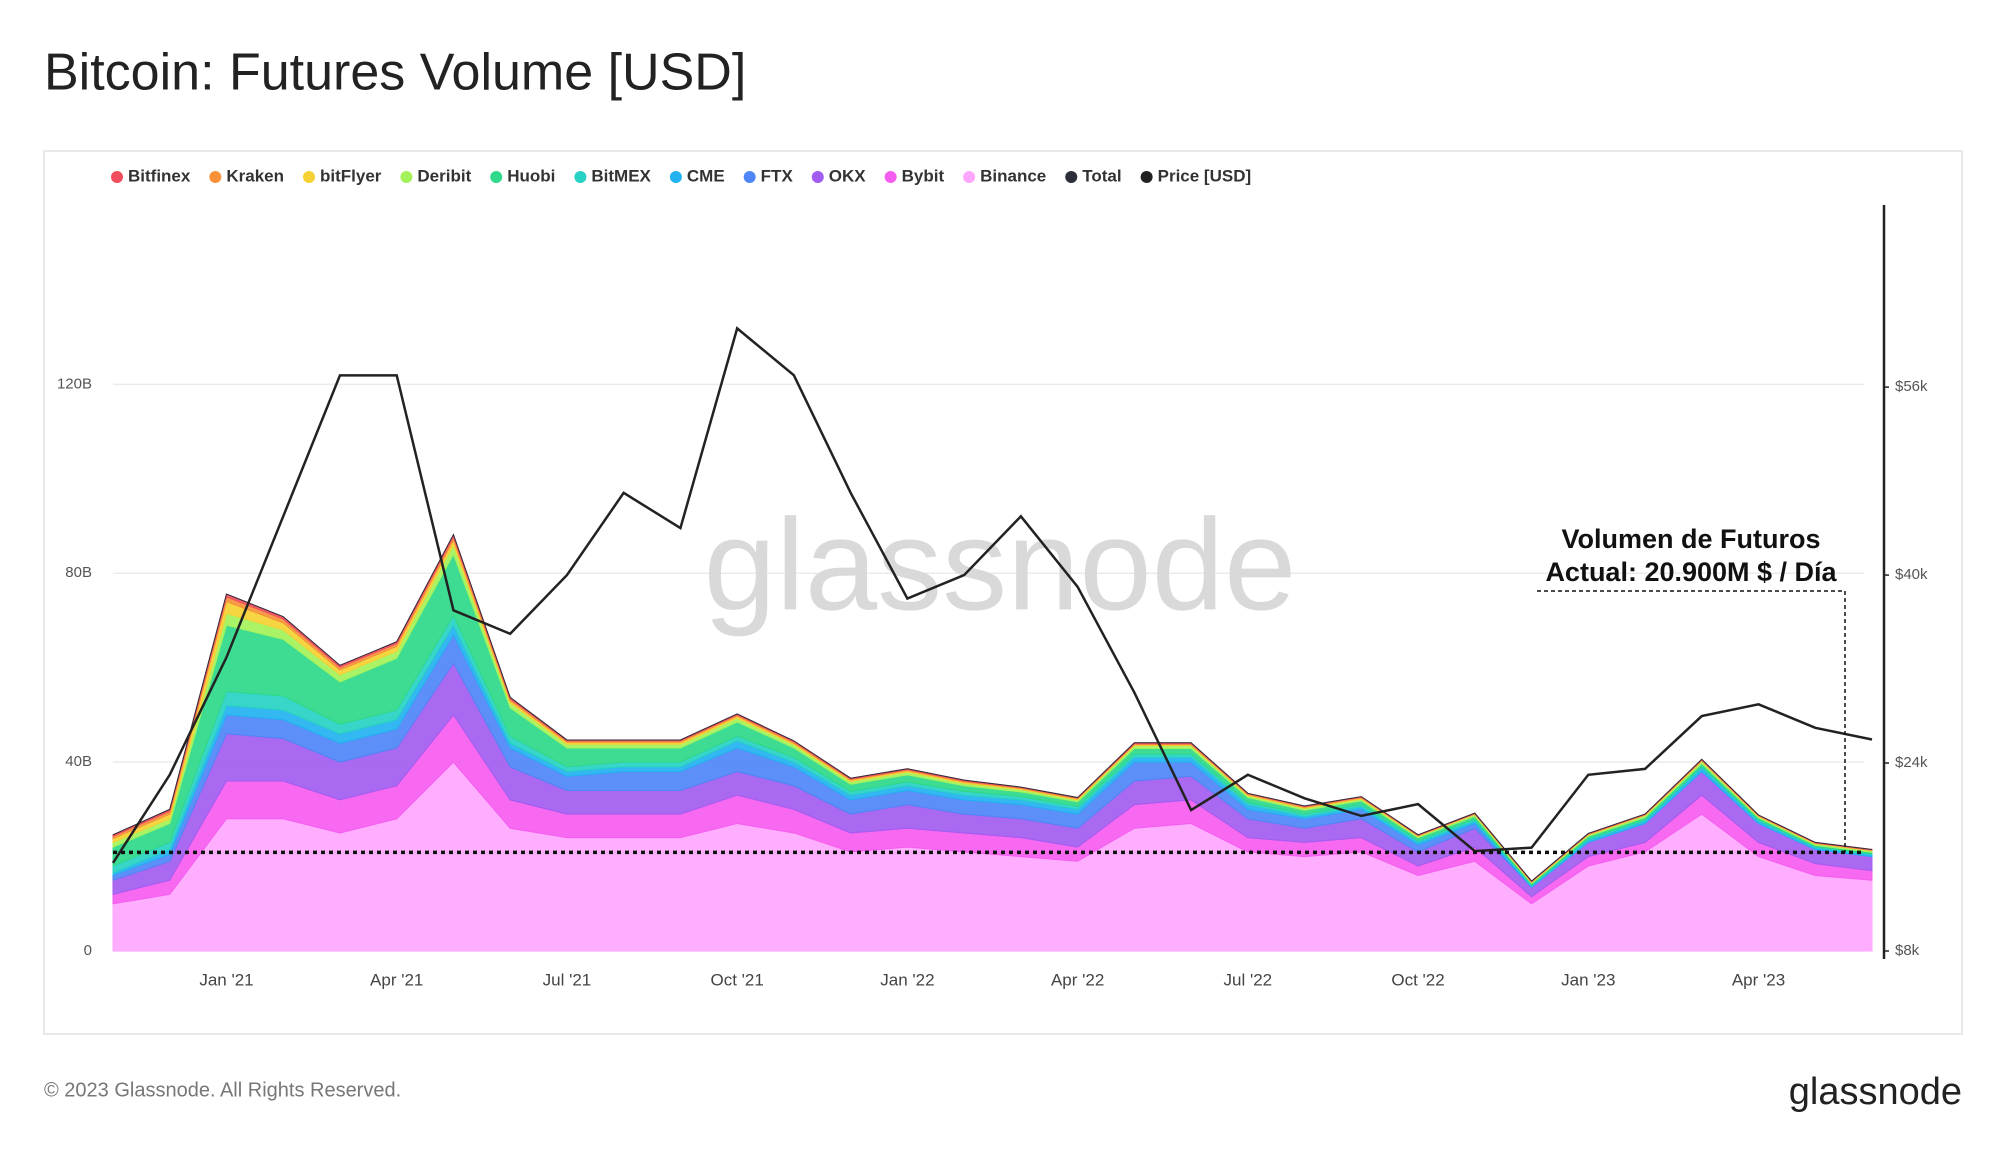  I want to click on legend-label: Binance, so click(1013, 175).